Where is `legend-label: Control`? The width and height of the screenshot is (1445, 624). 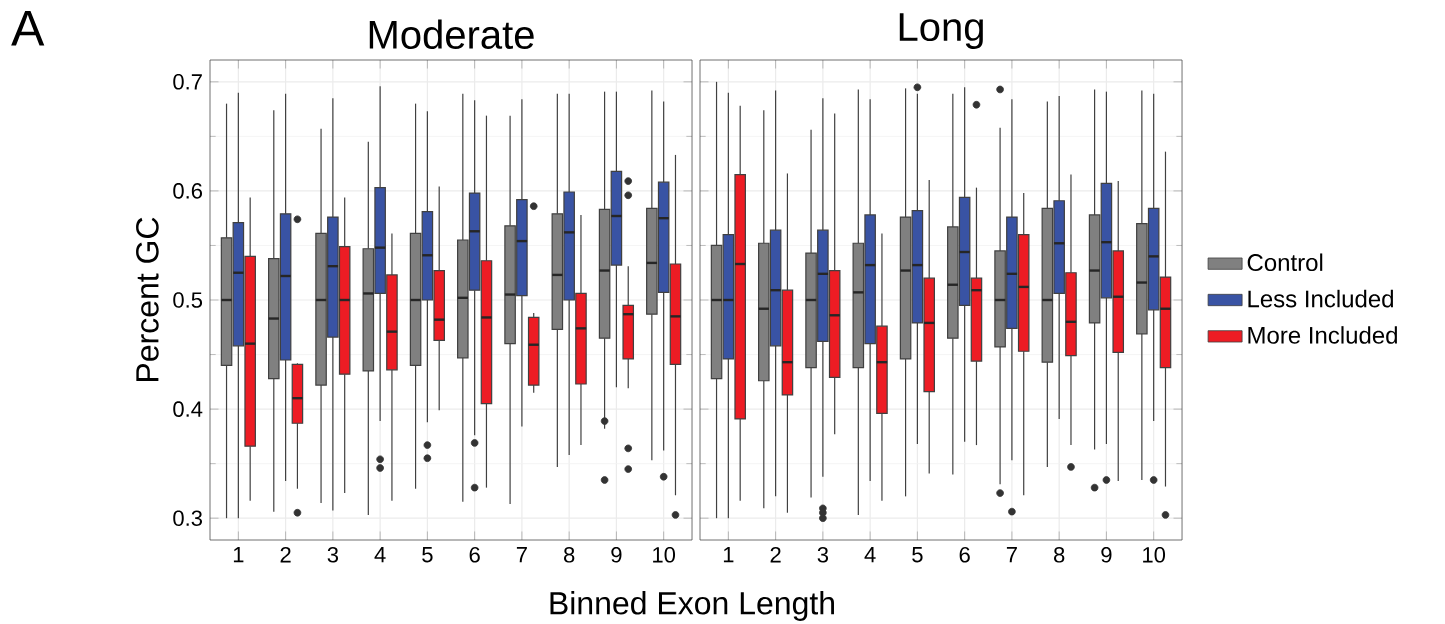 legend-label: Control is located at coordinates (1285, 262).